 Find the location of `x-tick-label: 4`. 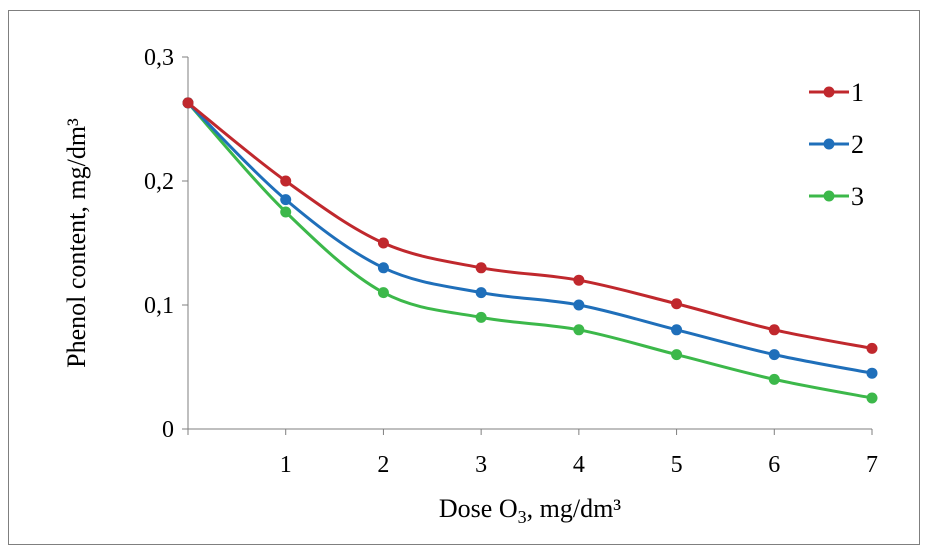

x-tick-label: 4 is located at coordinates (579, 465).